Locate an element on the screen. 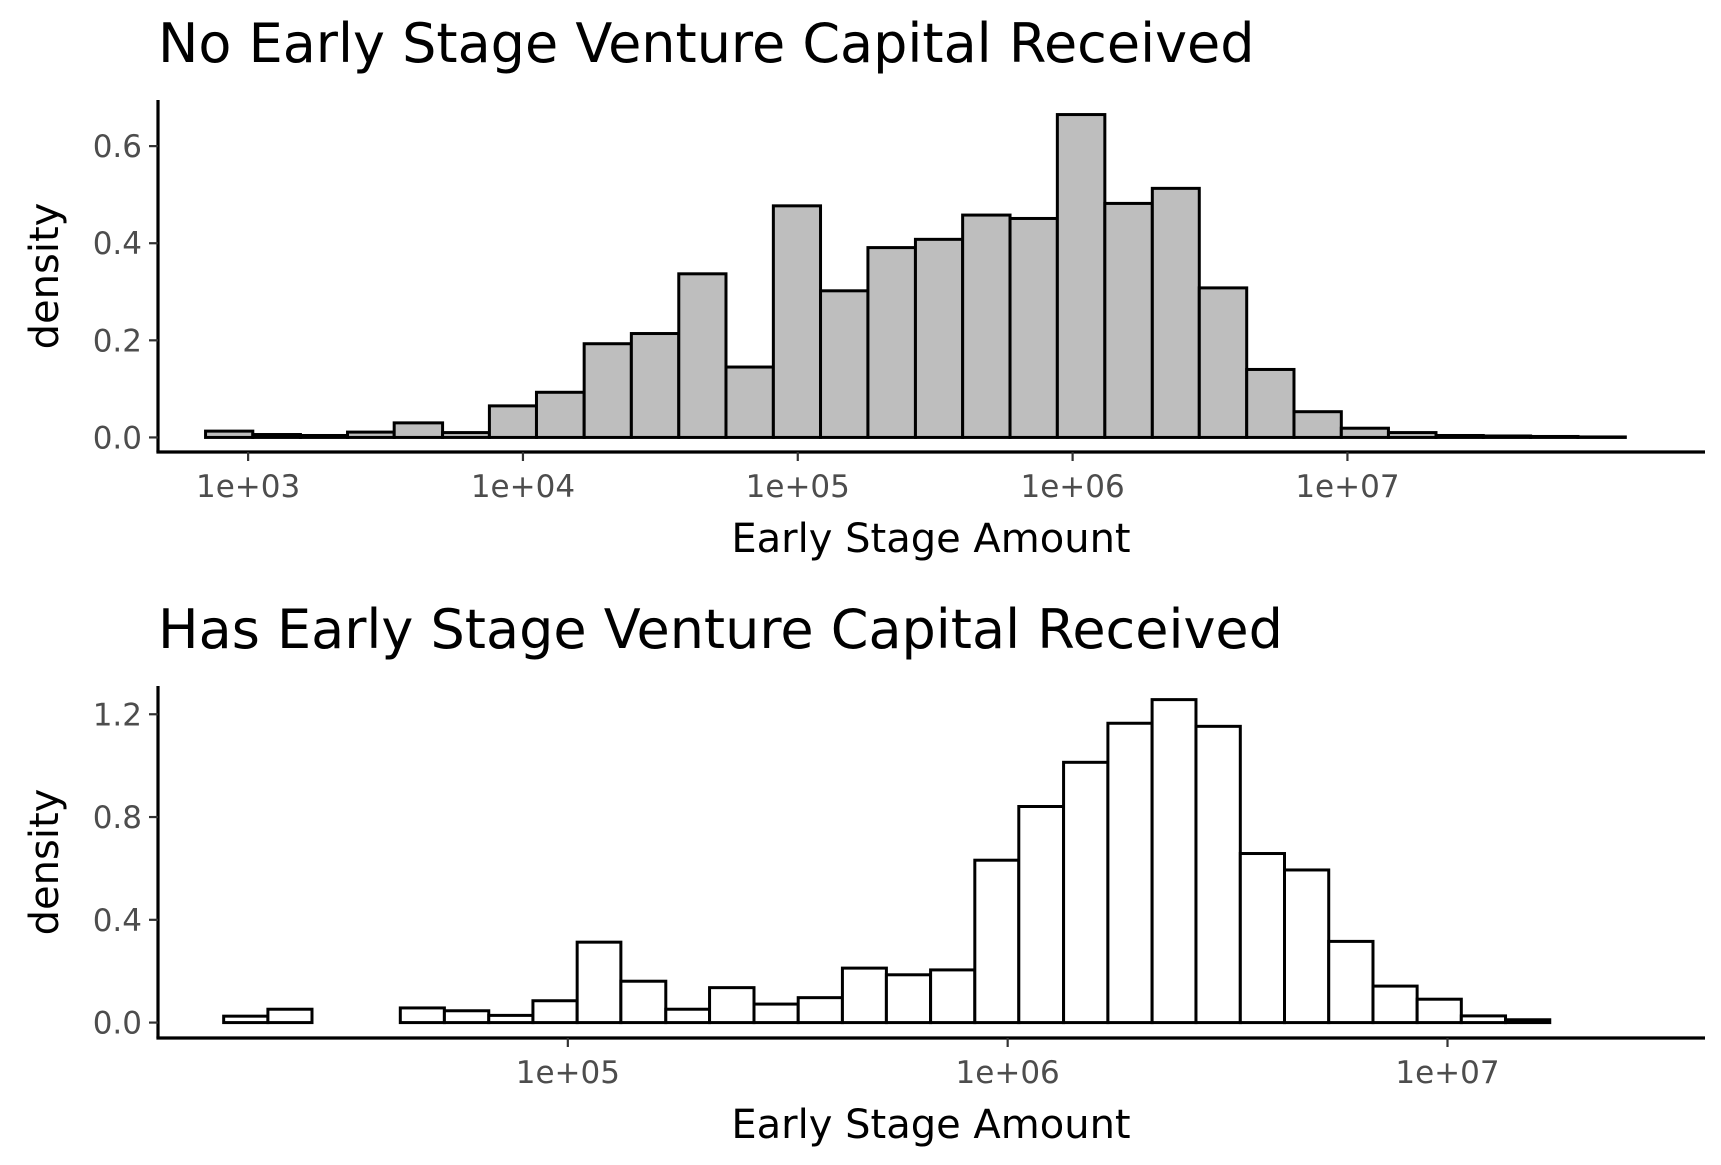  x-axis-ticks: 1e+03 1e+04 1e+05 1e+06 1e+07 is located at coordinates (798, 478).